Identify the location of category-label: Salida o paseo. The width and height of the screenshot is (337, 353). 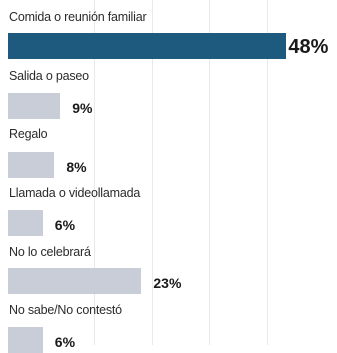
(49, 76).